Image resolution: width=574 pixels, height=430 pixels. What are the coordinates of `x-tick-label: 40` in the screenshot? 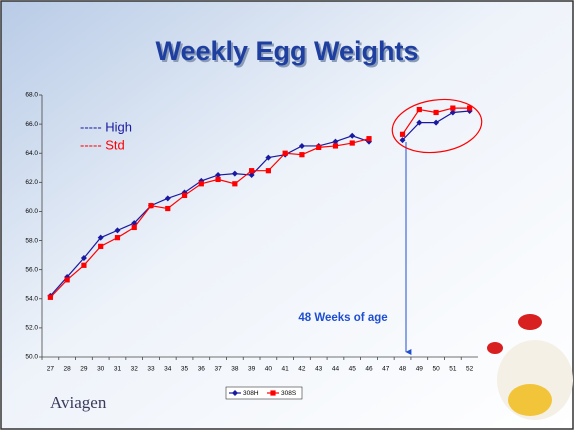 It's located at (269, 369).